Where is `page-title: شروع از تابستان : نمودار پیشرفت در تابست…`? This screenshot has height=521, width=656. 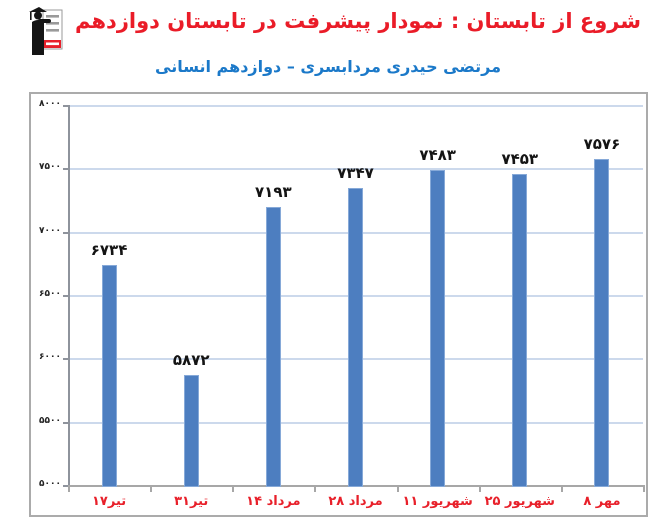
page-title: شروع از تابستان : نمودار پیشرفت در تابست… is located at coordinates (358, 21).